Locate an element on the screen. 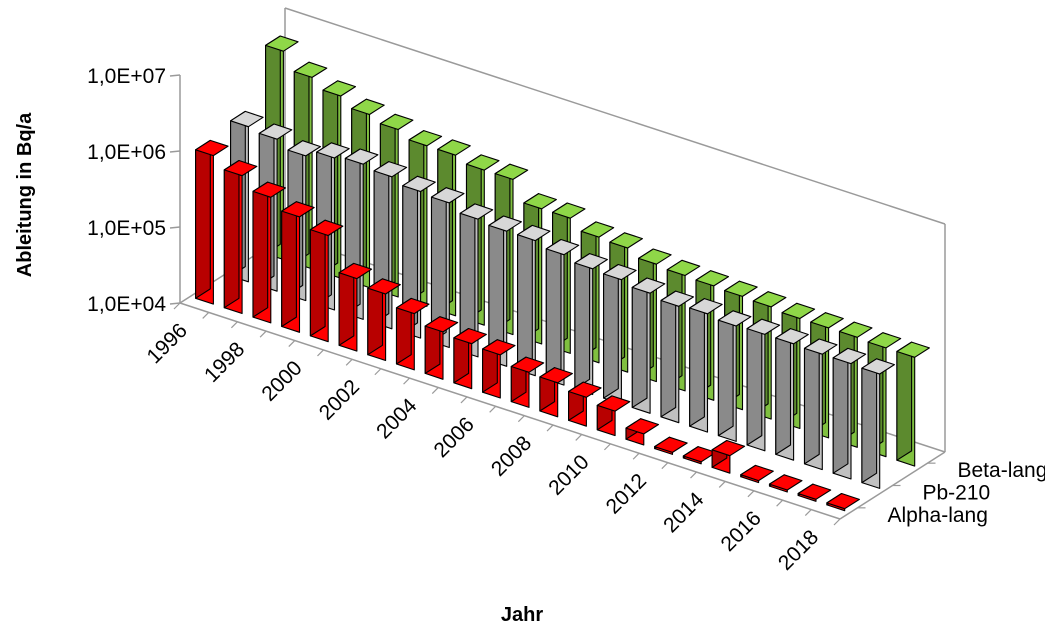 The image size is (1045, 628). bar-alpha-lang-2016 is located at coordinates (785, 483).